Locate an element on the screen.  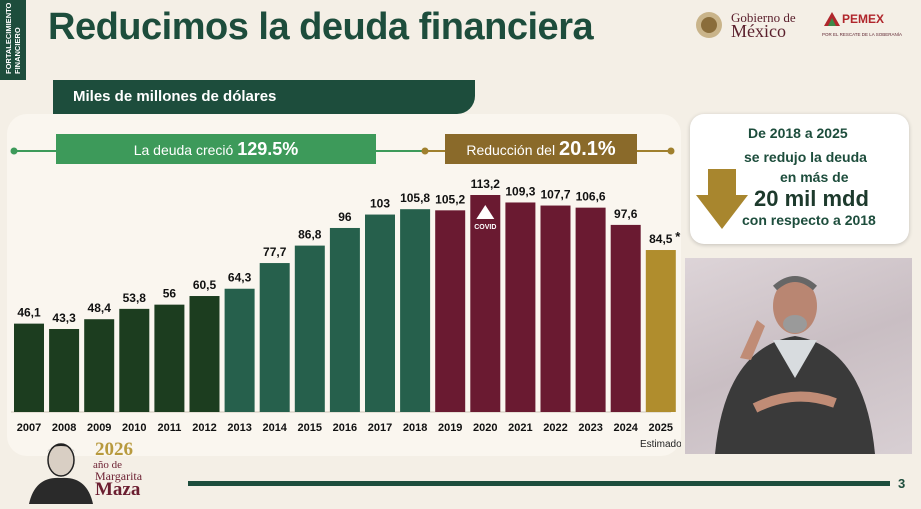
sign-language-interpreter-video is located at coordinates (798, 356).